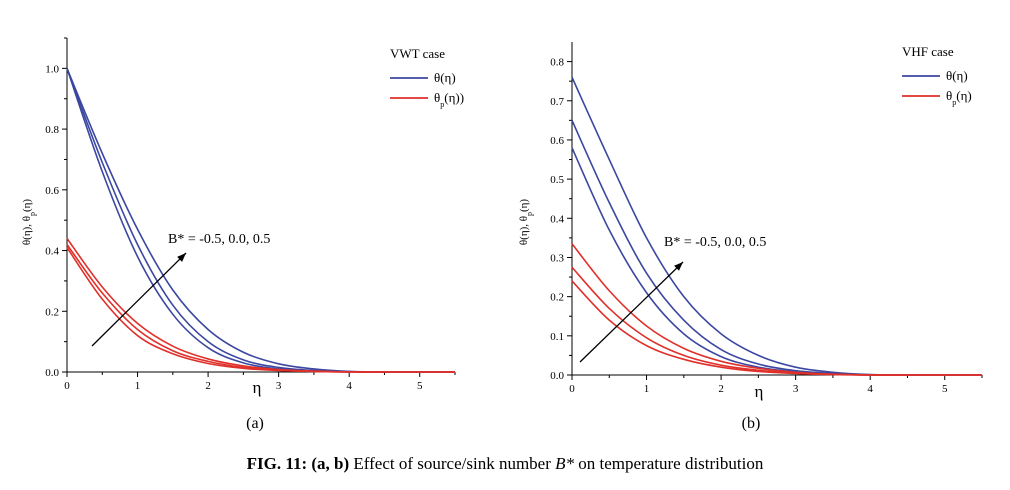  Describe the element at coordinates (557, 337) in the screenshot. I see `y-tick-label: 0.1` at that location.